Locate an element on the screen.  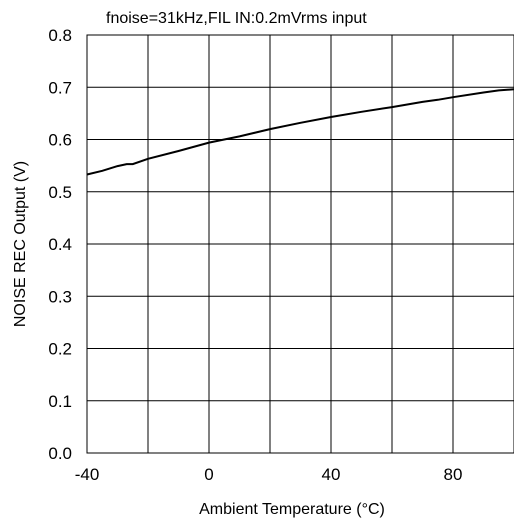
y-tick-label: 0.4 is located at coordinates (60, 244).